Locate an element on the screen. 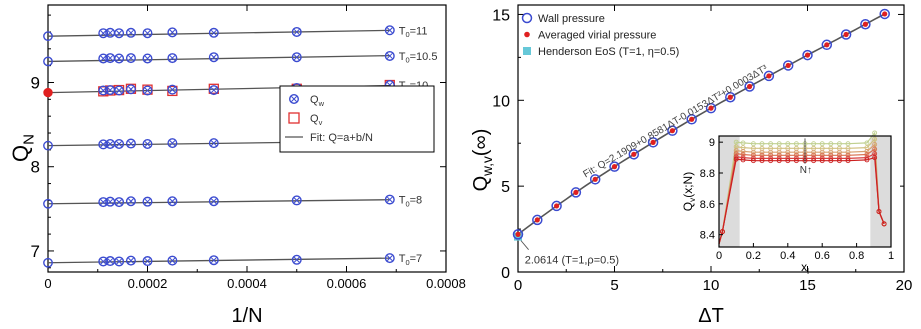 The height and width of the screenshot is (329, 921). legend-label: Qv is located at coordinates (316, 120).